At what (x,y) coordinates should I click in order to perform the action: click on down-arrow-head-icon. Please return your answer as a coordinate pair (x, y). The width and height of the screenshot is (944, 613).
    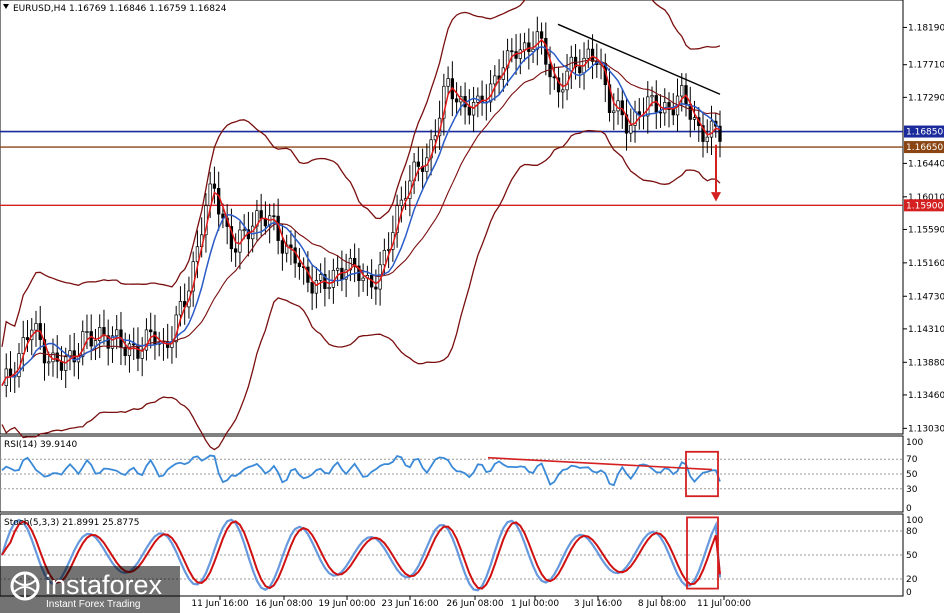
    Looking at the image, I should click on (716, 197).